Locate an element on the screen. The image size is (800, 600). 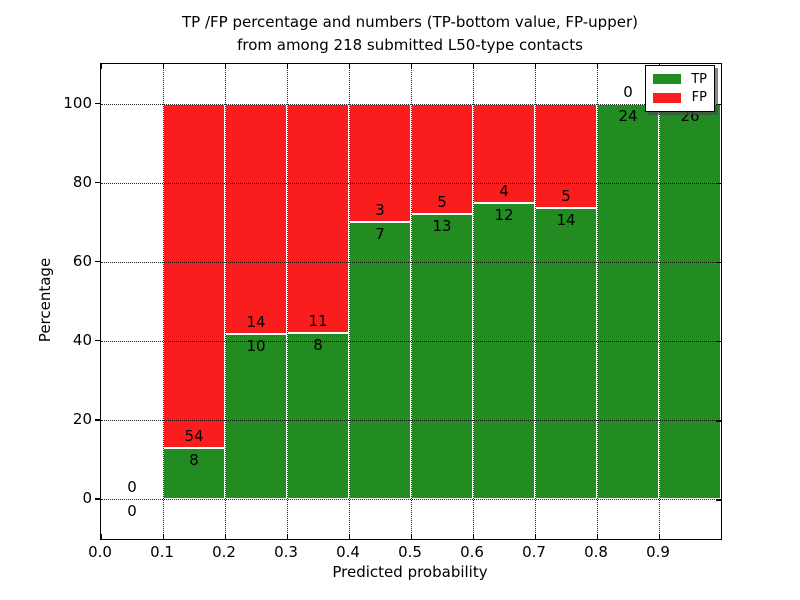
y-tick-label: 100 is located at coordinates (77, 102).